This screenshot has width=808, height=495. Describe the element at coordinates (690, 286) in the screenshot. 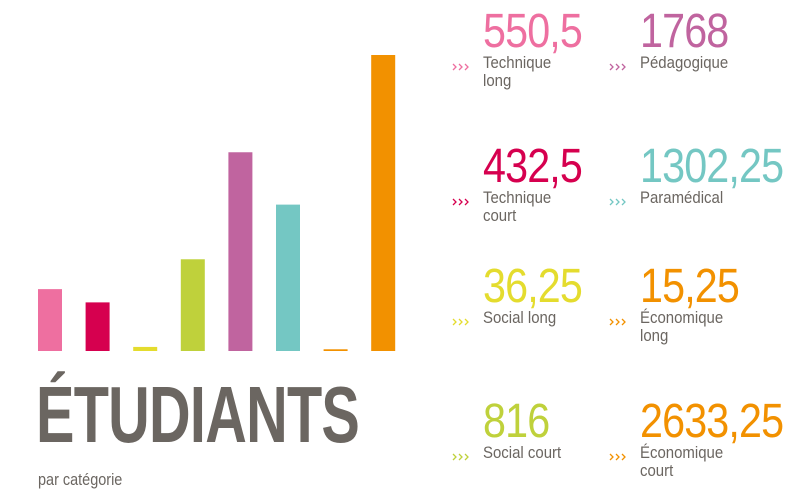

I see `value-label: 15,25` at that location.